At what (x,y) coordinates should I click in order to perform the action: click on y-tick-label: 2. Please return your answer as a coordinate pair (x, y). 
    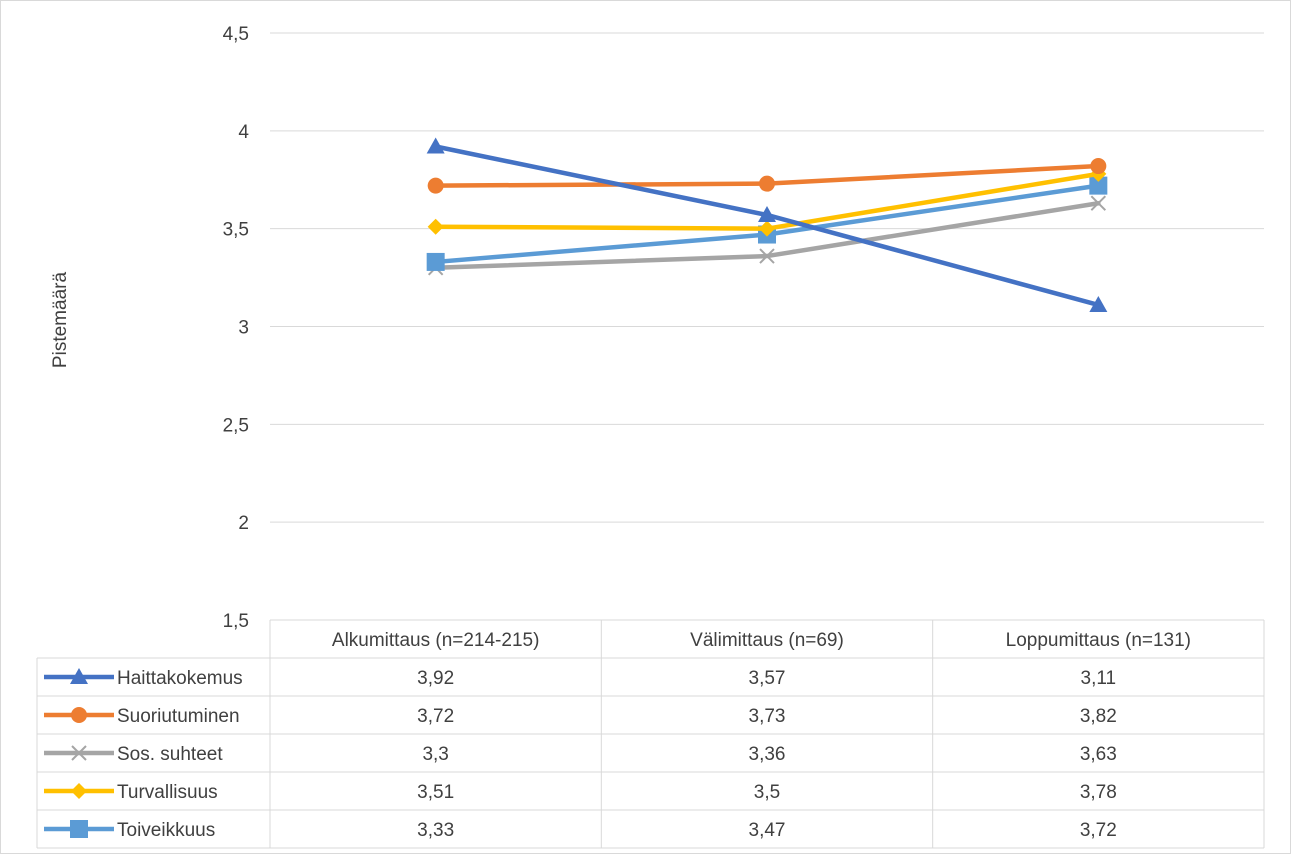
    Looking at the image, I should click on (243, 523).